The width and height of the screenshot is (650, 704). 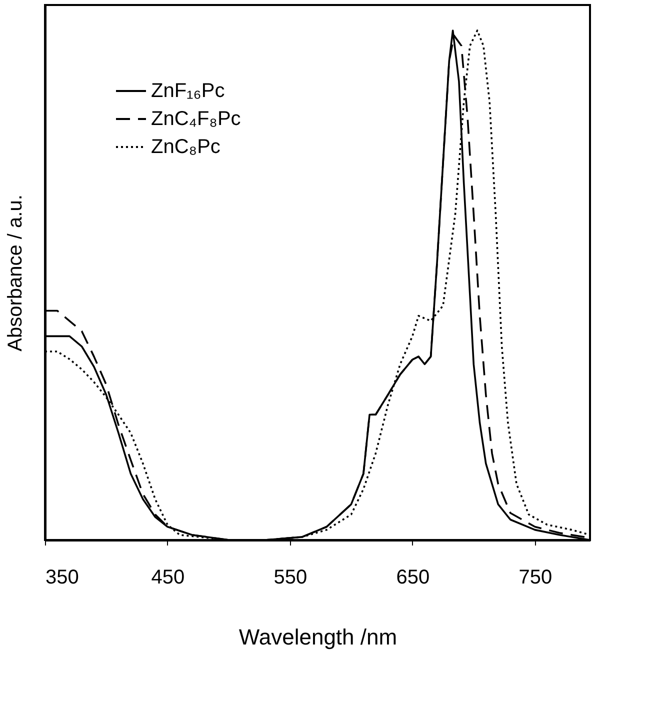 I want to click on x-tick-label: 550, so click(x=291, y=577).